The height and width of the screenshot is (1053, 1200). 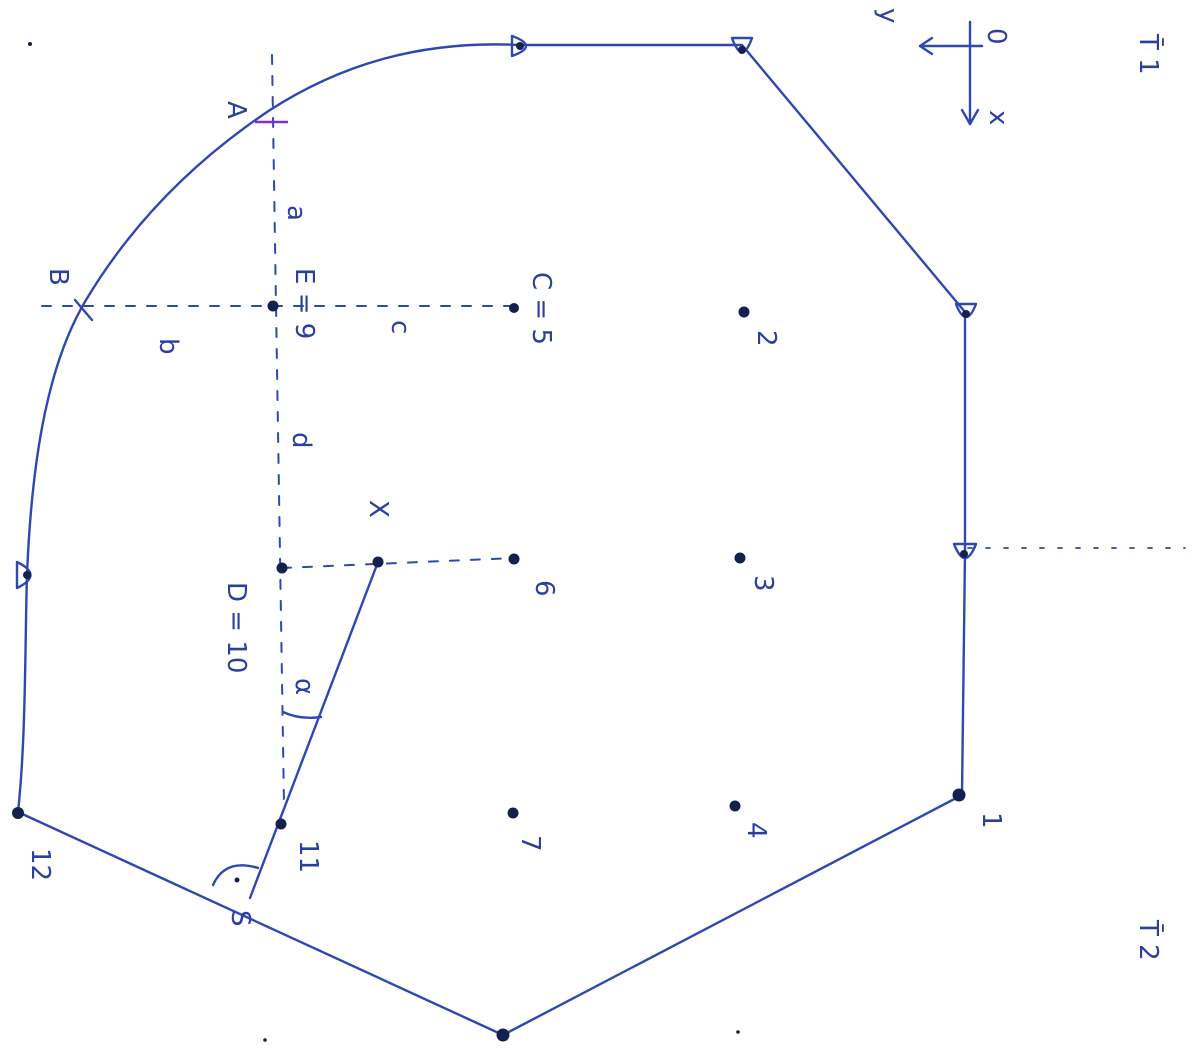 I want to click on label-c: c, so click(x=400, y=327).